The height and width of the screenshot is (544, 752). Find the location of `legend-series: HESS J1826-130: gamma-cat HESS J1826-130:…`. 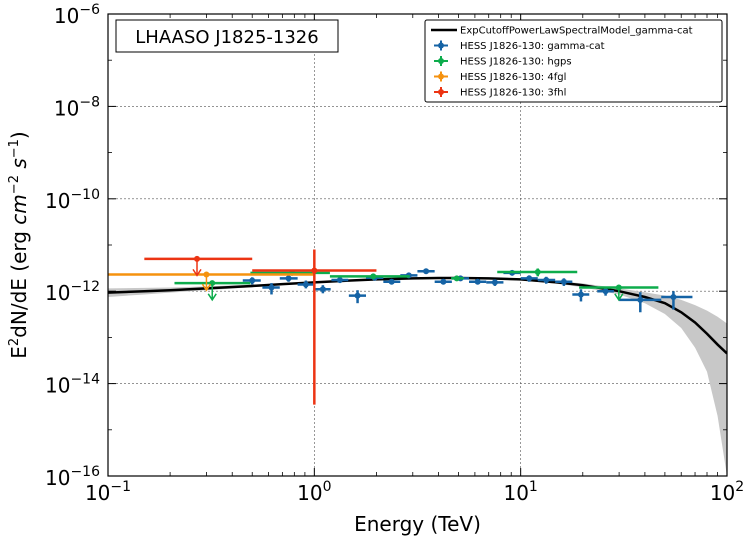

legend-series: HESS J1826-130: gamma-cat HESS J1826-130:… is located at coordinates (519, 69).